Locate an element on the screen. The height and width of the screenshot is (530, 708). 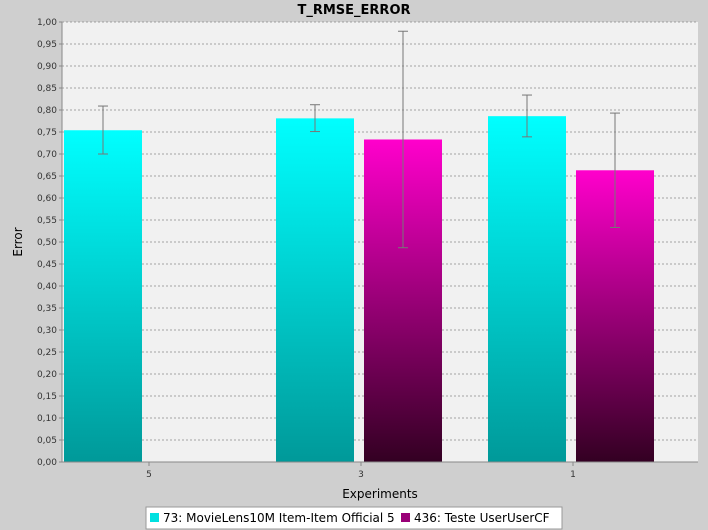
y-tick-label: 0,20 is located at coordinates (47, 375).